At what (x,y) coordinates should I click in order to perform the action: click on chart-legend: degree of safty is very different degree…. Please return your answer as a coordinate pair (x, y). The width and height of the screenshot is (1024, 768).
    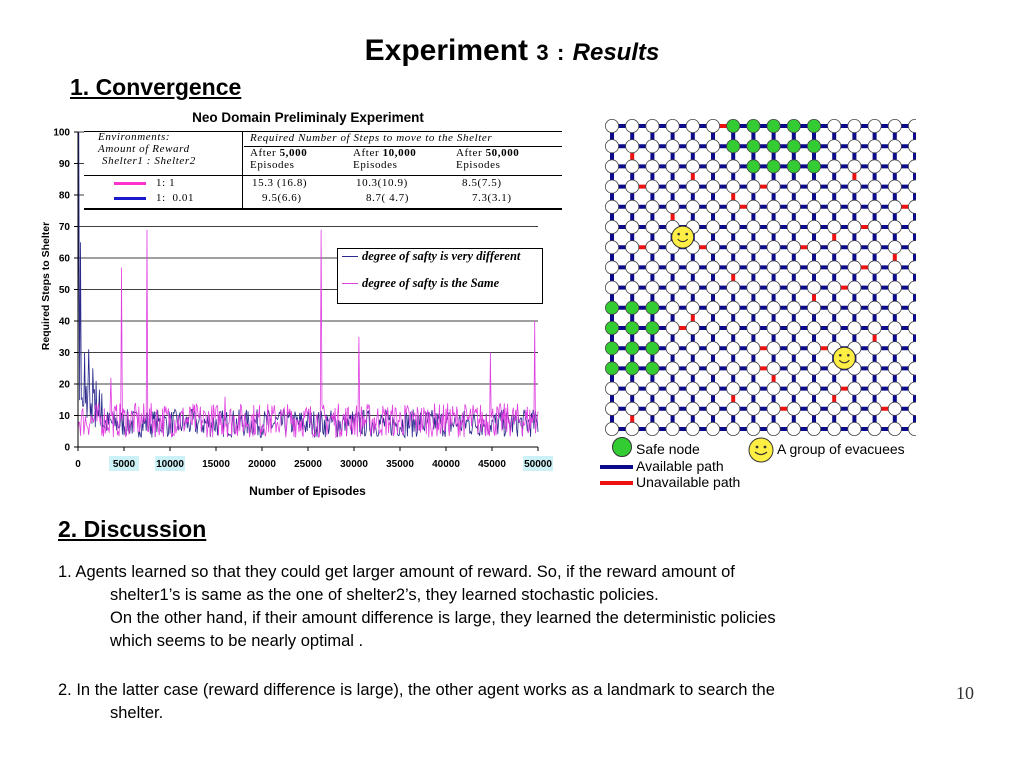
    Looking at the image, I should click on (440, 276).